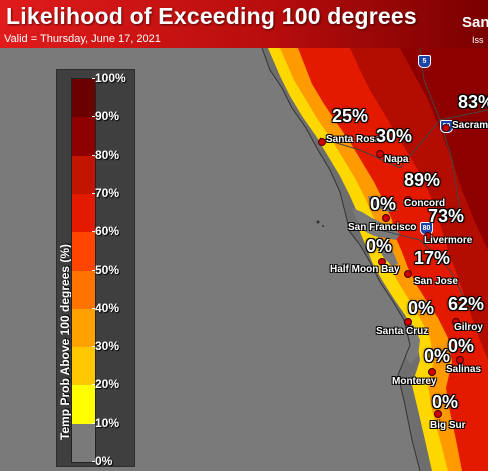  Describe the element at coordinates (436, 281) in the screenshot. I see `city-label-san-jose: San Jose` at that location.